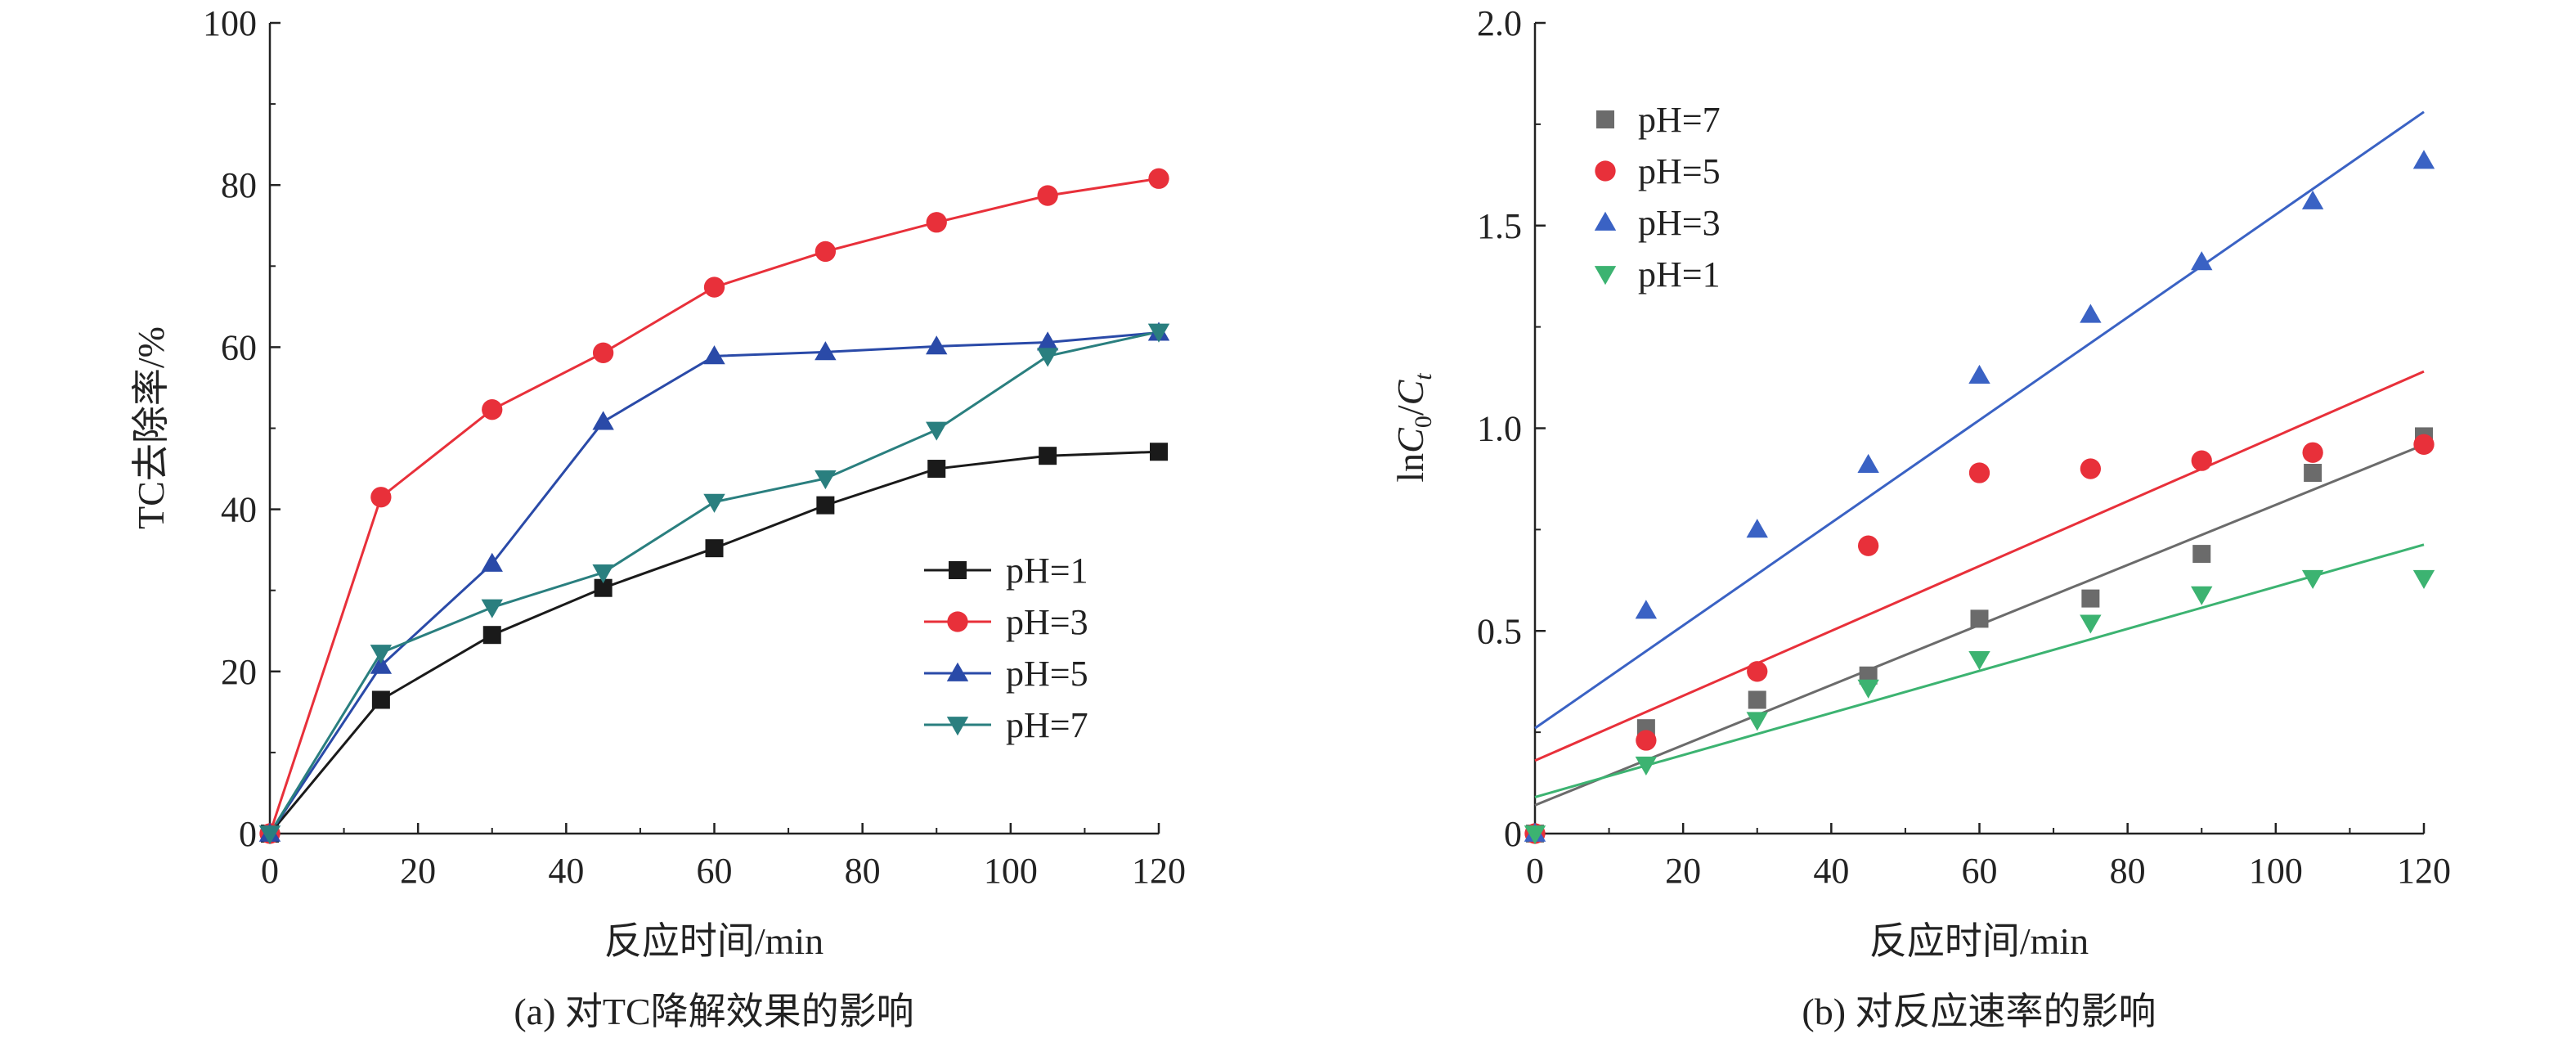  What do you see at coordinates (1657, 197) in the screenshot?
I see `panel-b-legend: pH=7 pH=5 pH=3 pH=1` at bounding box center [1657, 197].